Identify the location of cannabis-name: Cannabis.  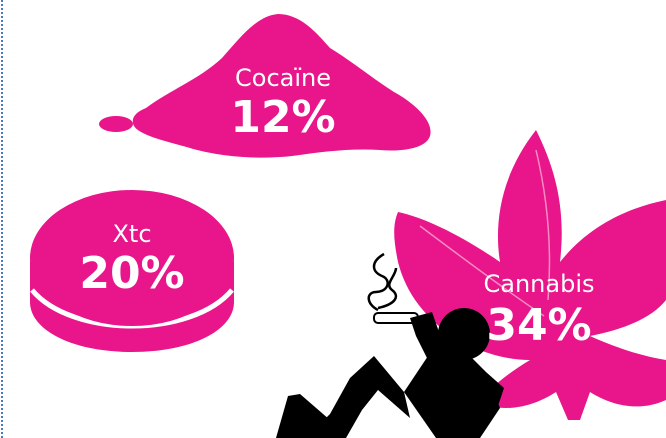
(539, 284).